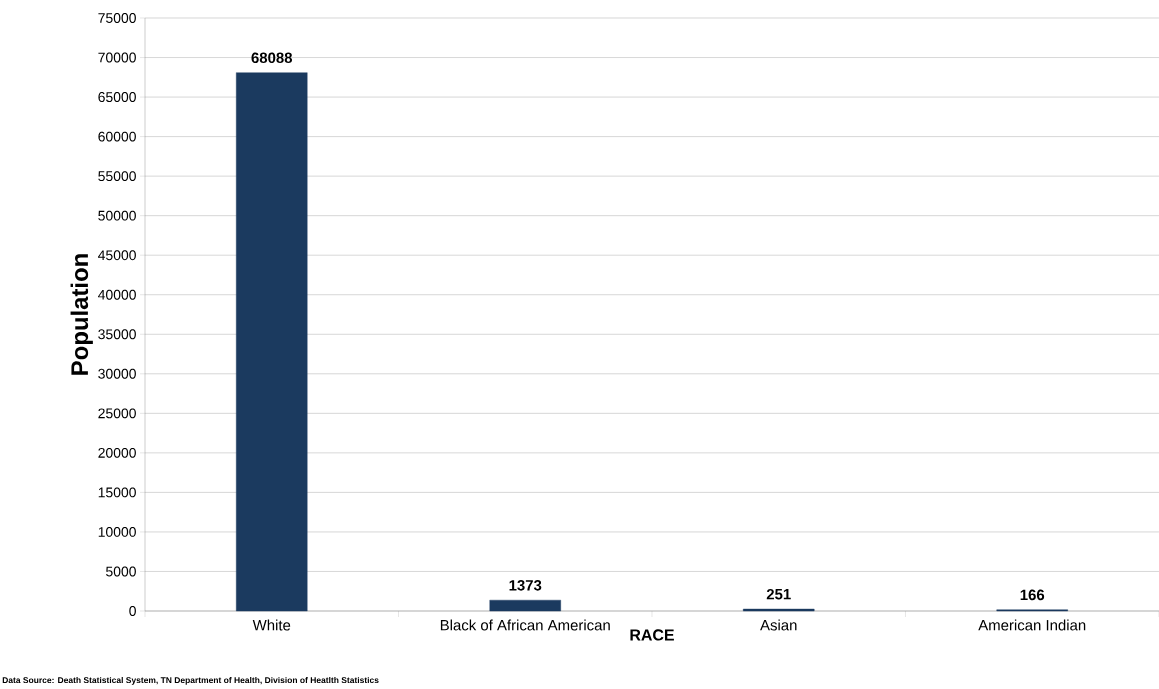 This screenshot has width=1159, height=689. I want to click on y-tick-label: 25000, so click(117, 413).